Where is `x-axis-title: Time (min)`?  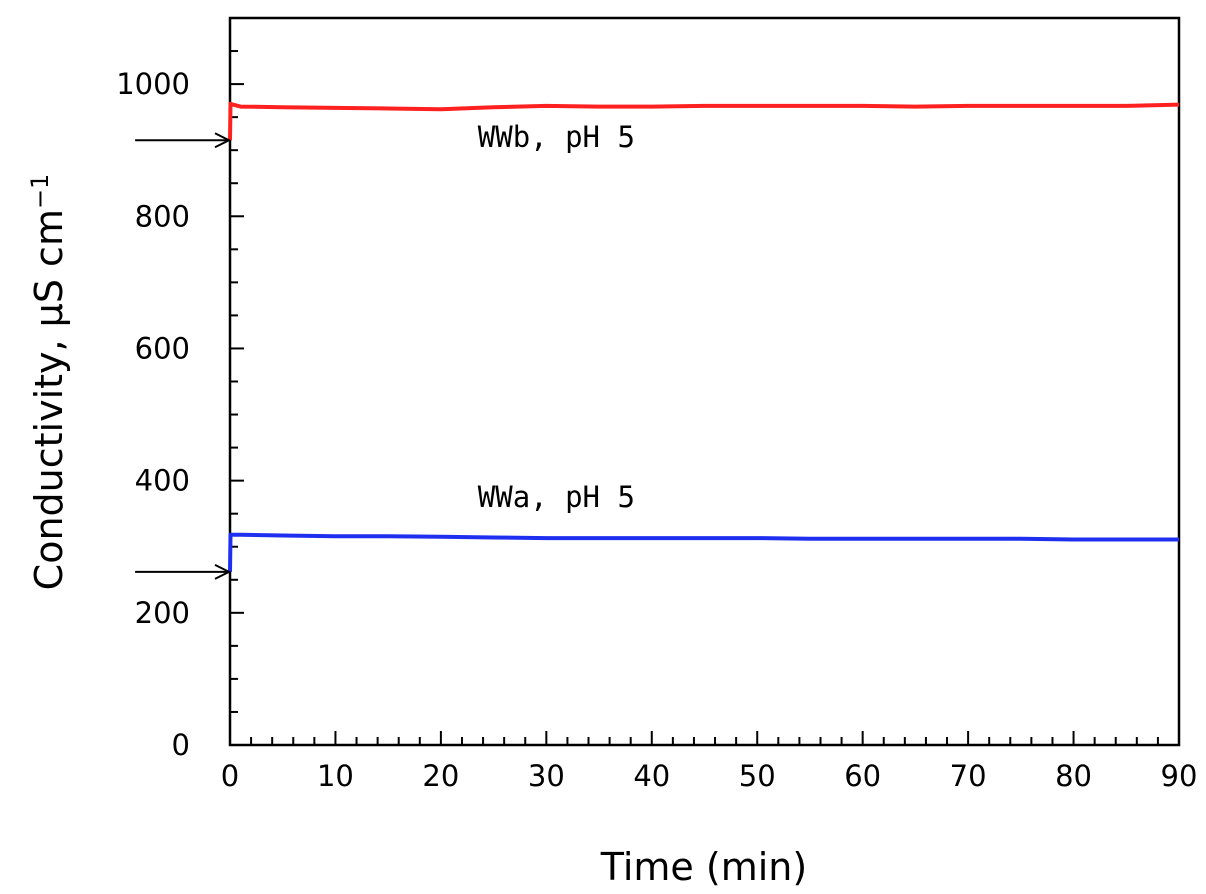
x-axis-title: Time (min) is located at coordinates (703, 867).